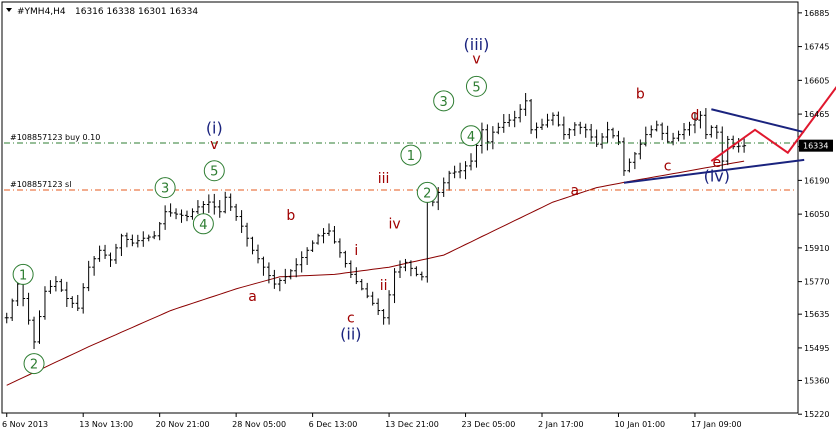 The image size is (836, 436). Describe the element at coordinates (290, 216) in the screenshot. I see `wave-label-red: b` at that location.